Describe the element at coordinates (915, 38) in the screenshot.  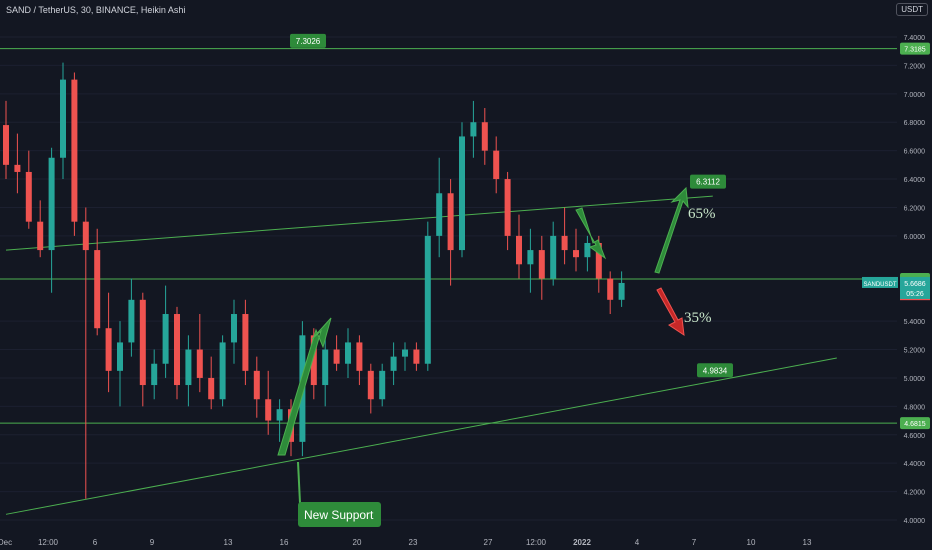
I see `price-tick-label: 7.4000` at that location.